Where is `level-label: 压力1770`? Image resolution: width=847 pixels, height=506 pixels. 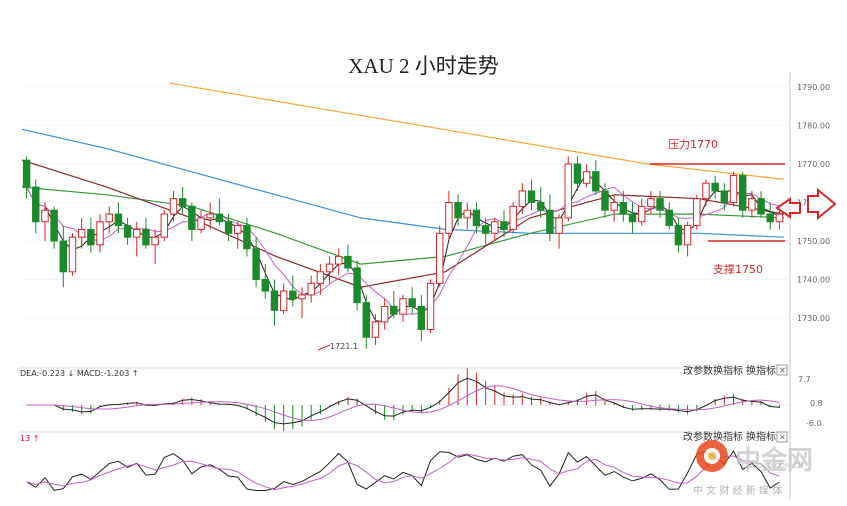
level-label: 压力1770 is located at coordinates (693, 144).